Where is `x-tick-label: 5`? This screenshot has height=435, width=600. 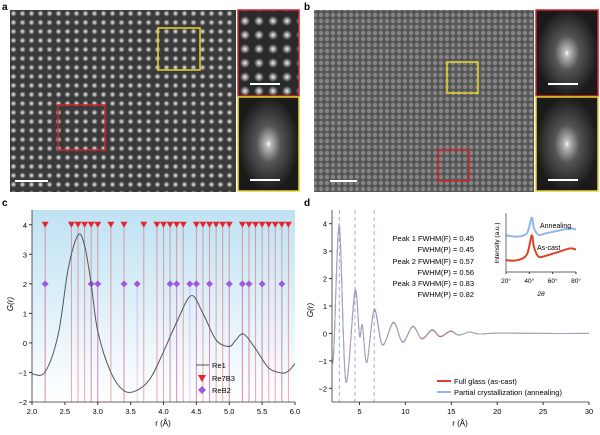
x-tick-label: 5 is located at coordinates (359, 411).